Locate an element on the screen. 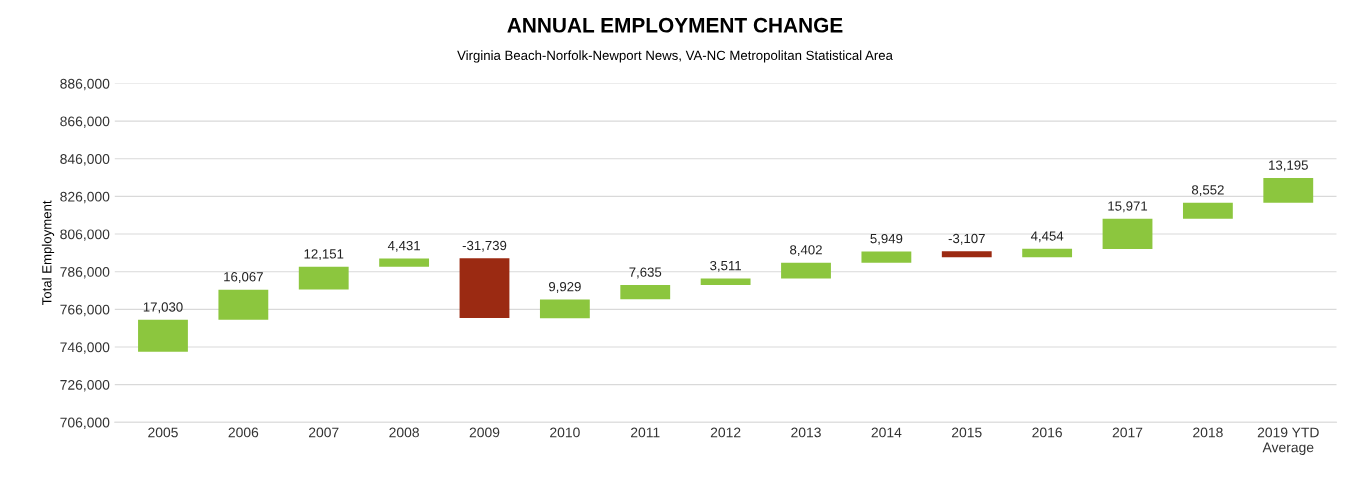 The width and height of the screenshot is (1350, 491). data-label: 8,552 is located at coordinates (1207, 191).